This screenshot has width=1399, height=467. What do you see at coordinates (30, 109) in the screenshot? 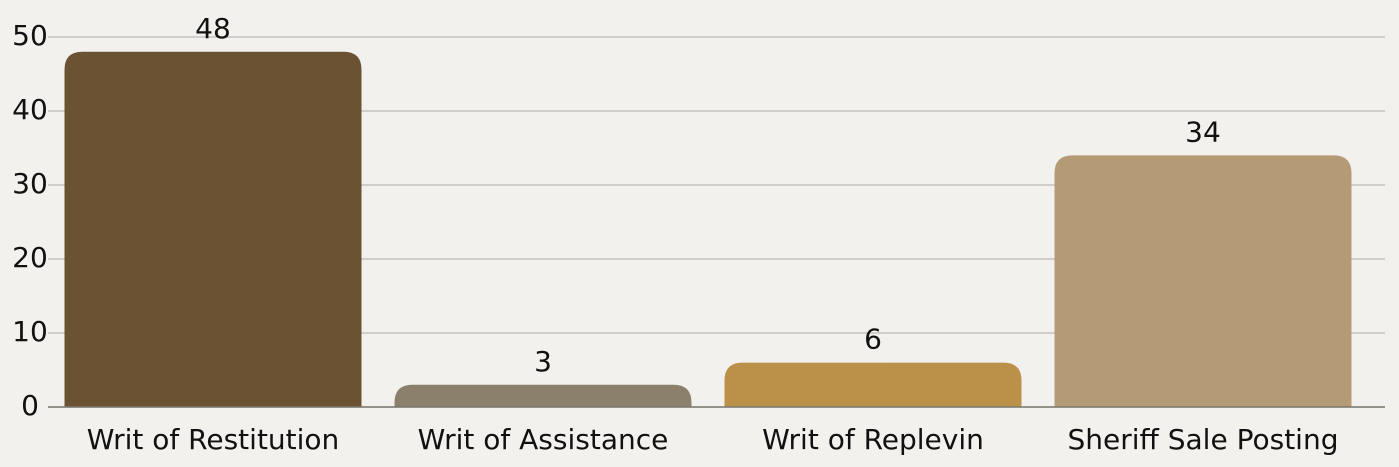
I see `y-tick-label: 40` at bounding box center [30, 109].